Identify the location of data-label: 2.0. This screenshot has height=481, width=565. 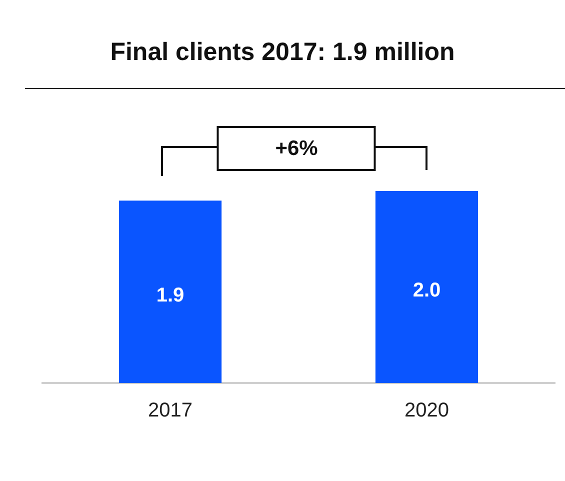
(426, 291).